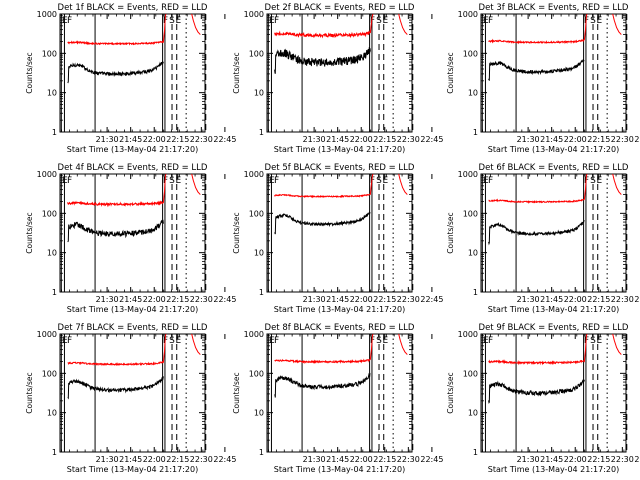 The height and width of the screenshot is (480, 640). What do you see at coordinates (554, 168) in the screenshot?
I see `panel-title: Det 6f BLACK = Events, RED = LLD` at bounding box center [554, 168].